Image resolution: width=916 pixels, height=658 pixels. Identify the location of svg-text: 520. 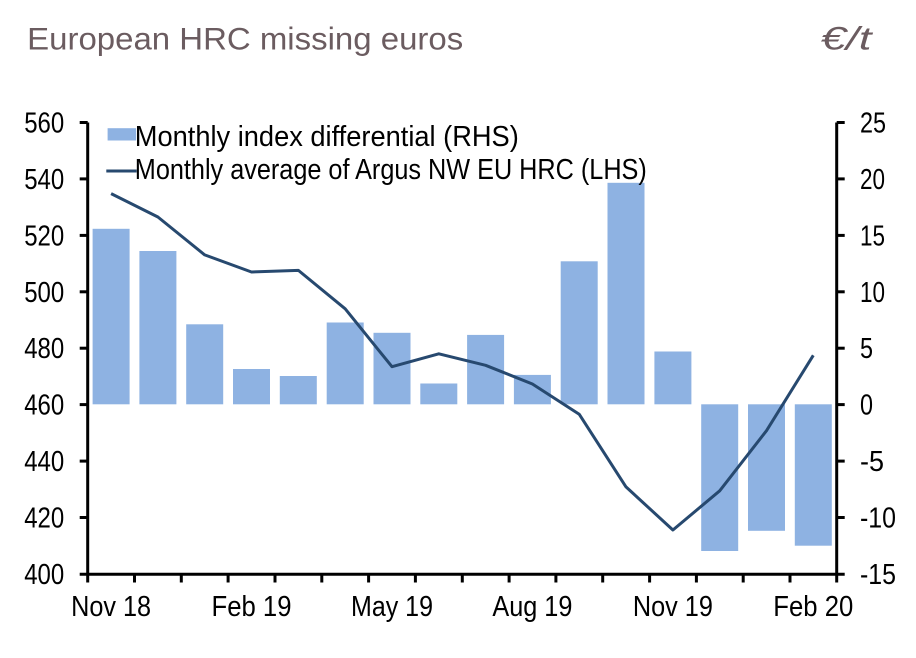
(44, 236).